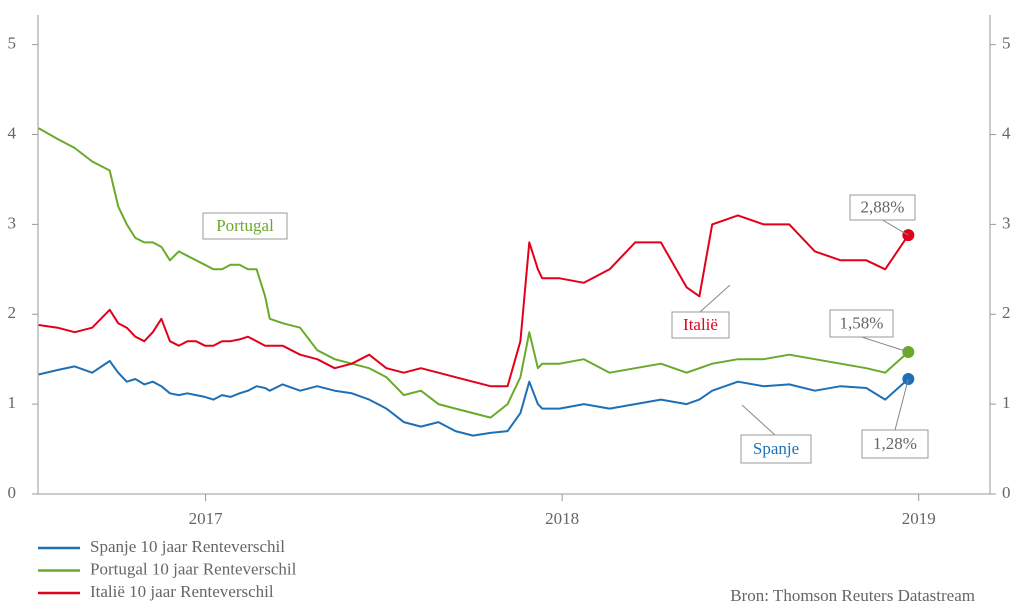  Describe the element at coordinates (473, 398) in the screenshot. I see `line` at that location.